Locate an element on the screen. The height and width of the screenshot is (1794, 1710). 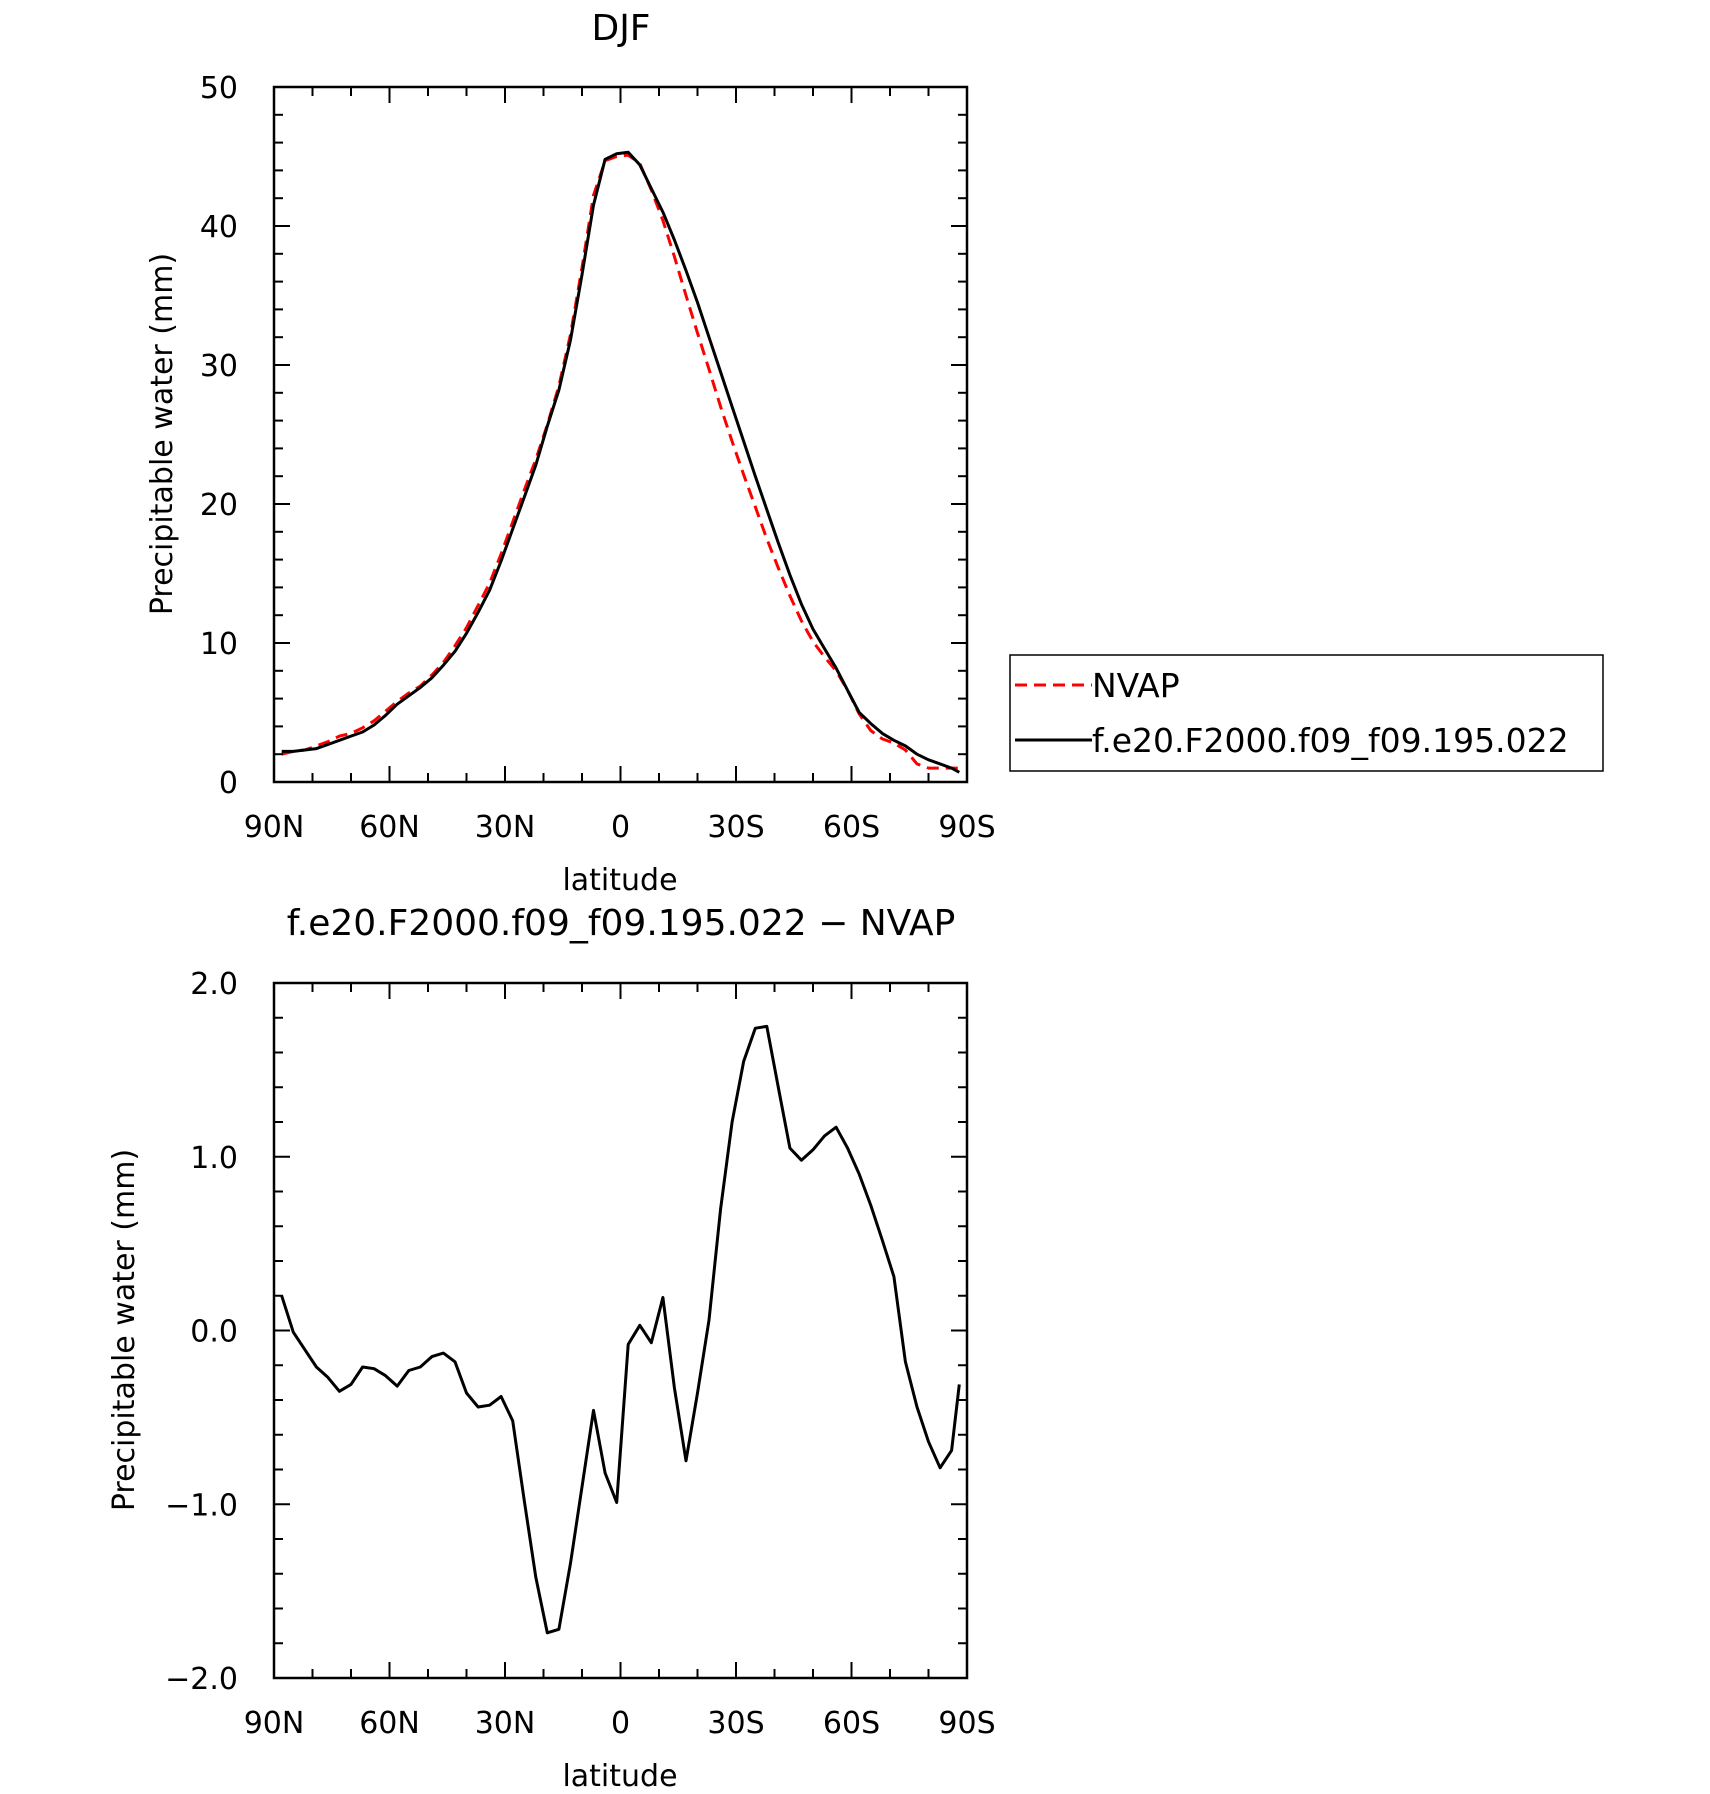
y-tick-label: 1.0 is located at coordinates (214, 1158).